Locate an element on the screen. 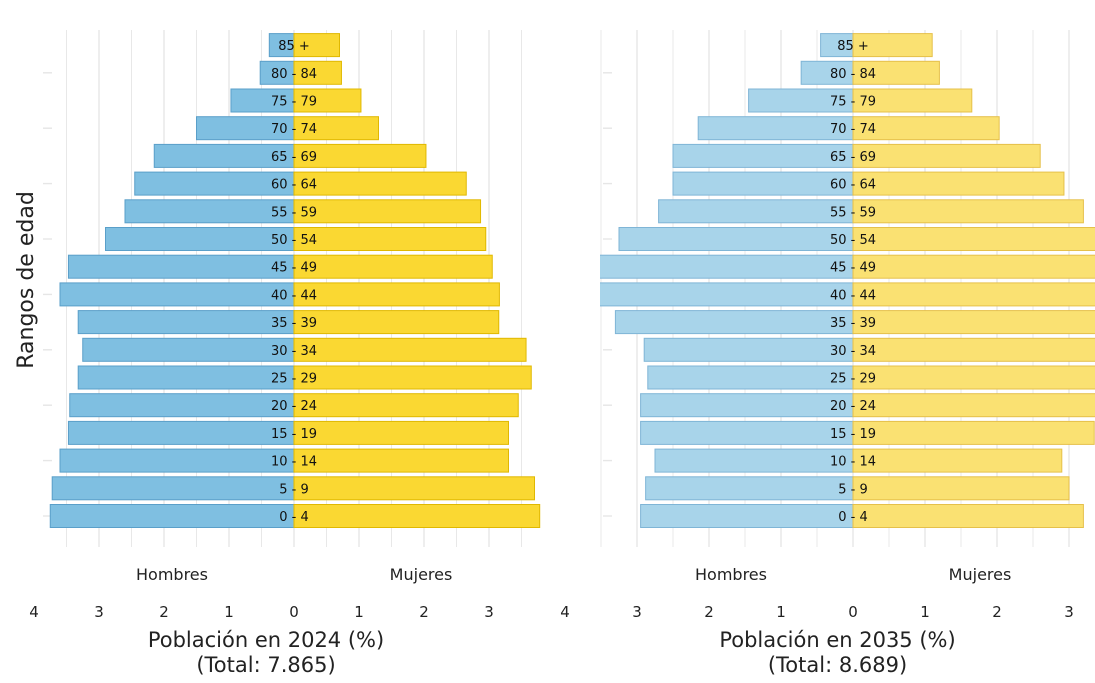  x-tick-label: 4 is located at coordinates (565, 612).